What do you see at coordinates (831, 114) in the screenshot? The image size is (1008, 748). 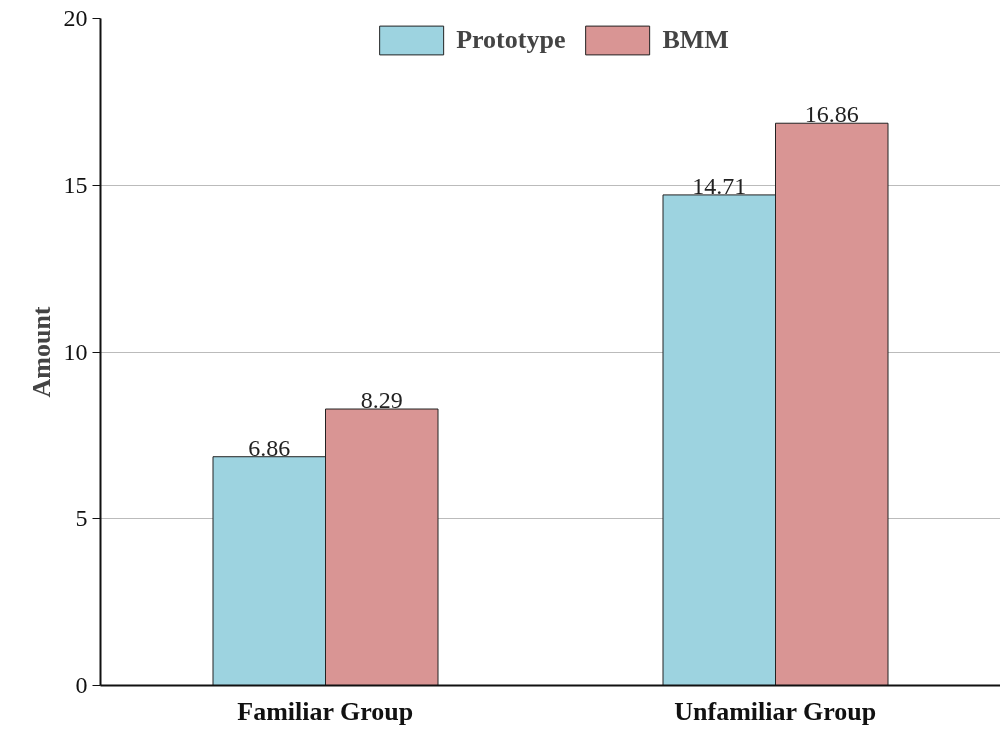 I see `data-label: 16.86` at bounding box center [831, 114].